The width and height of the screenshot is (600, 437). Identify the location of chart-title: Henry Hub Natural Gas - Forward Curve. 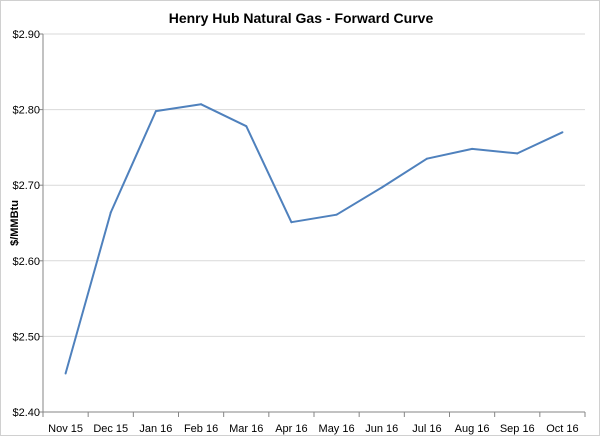
(301, 18).